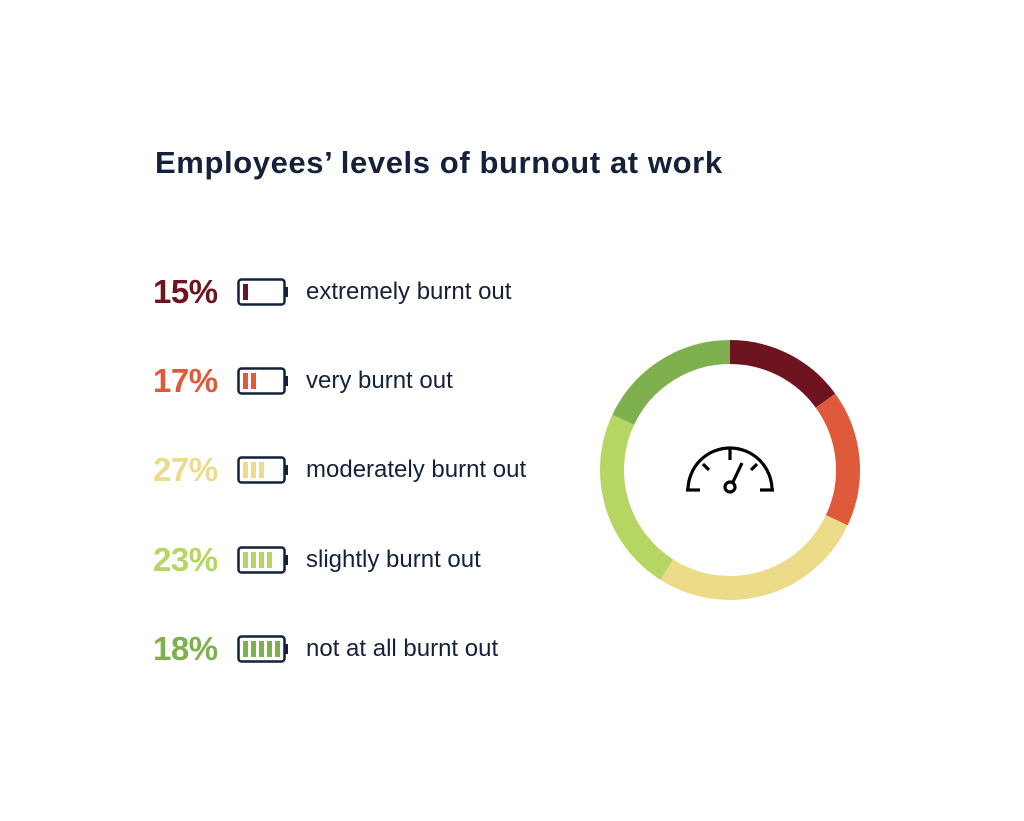 This screenshot has height=821, width=1024. What do you see at coordinates (185, 291) in the screenshot?
I see `percent-label: 15%` at bounding box center [185, 291].